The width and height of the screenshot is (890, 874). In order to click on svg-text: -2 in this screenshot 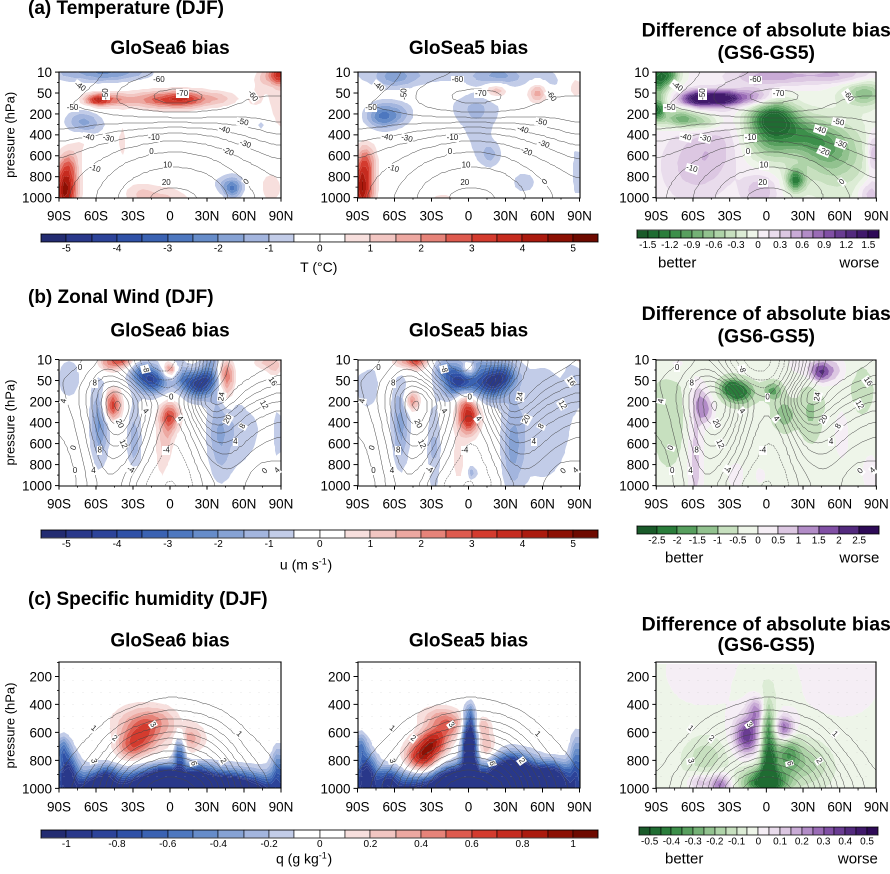, I will do `click(218, 544)`.